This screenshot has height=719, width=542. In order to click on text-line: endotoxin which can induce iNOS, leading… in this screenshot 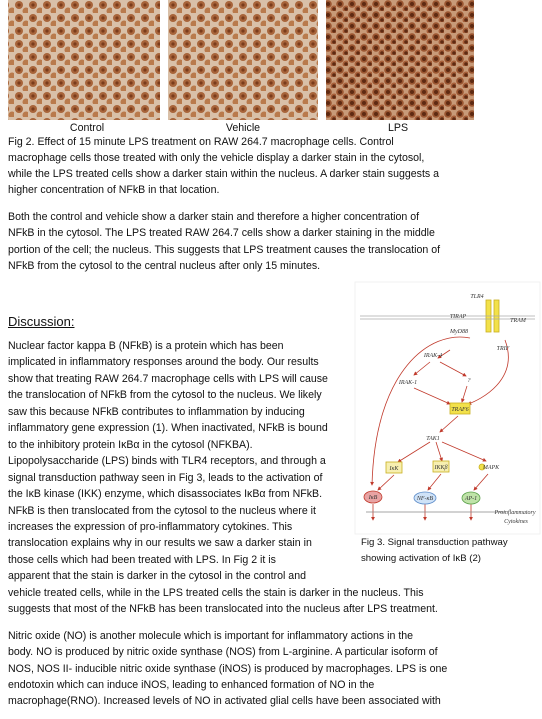, I will do `click(191, 684)`.